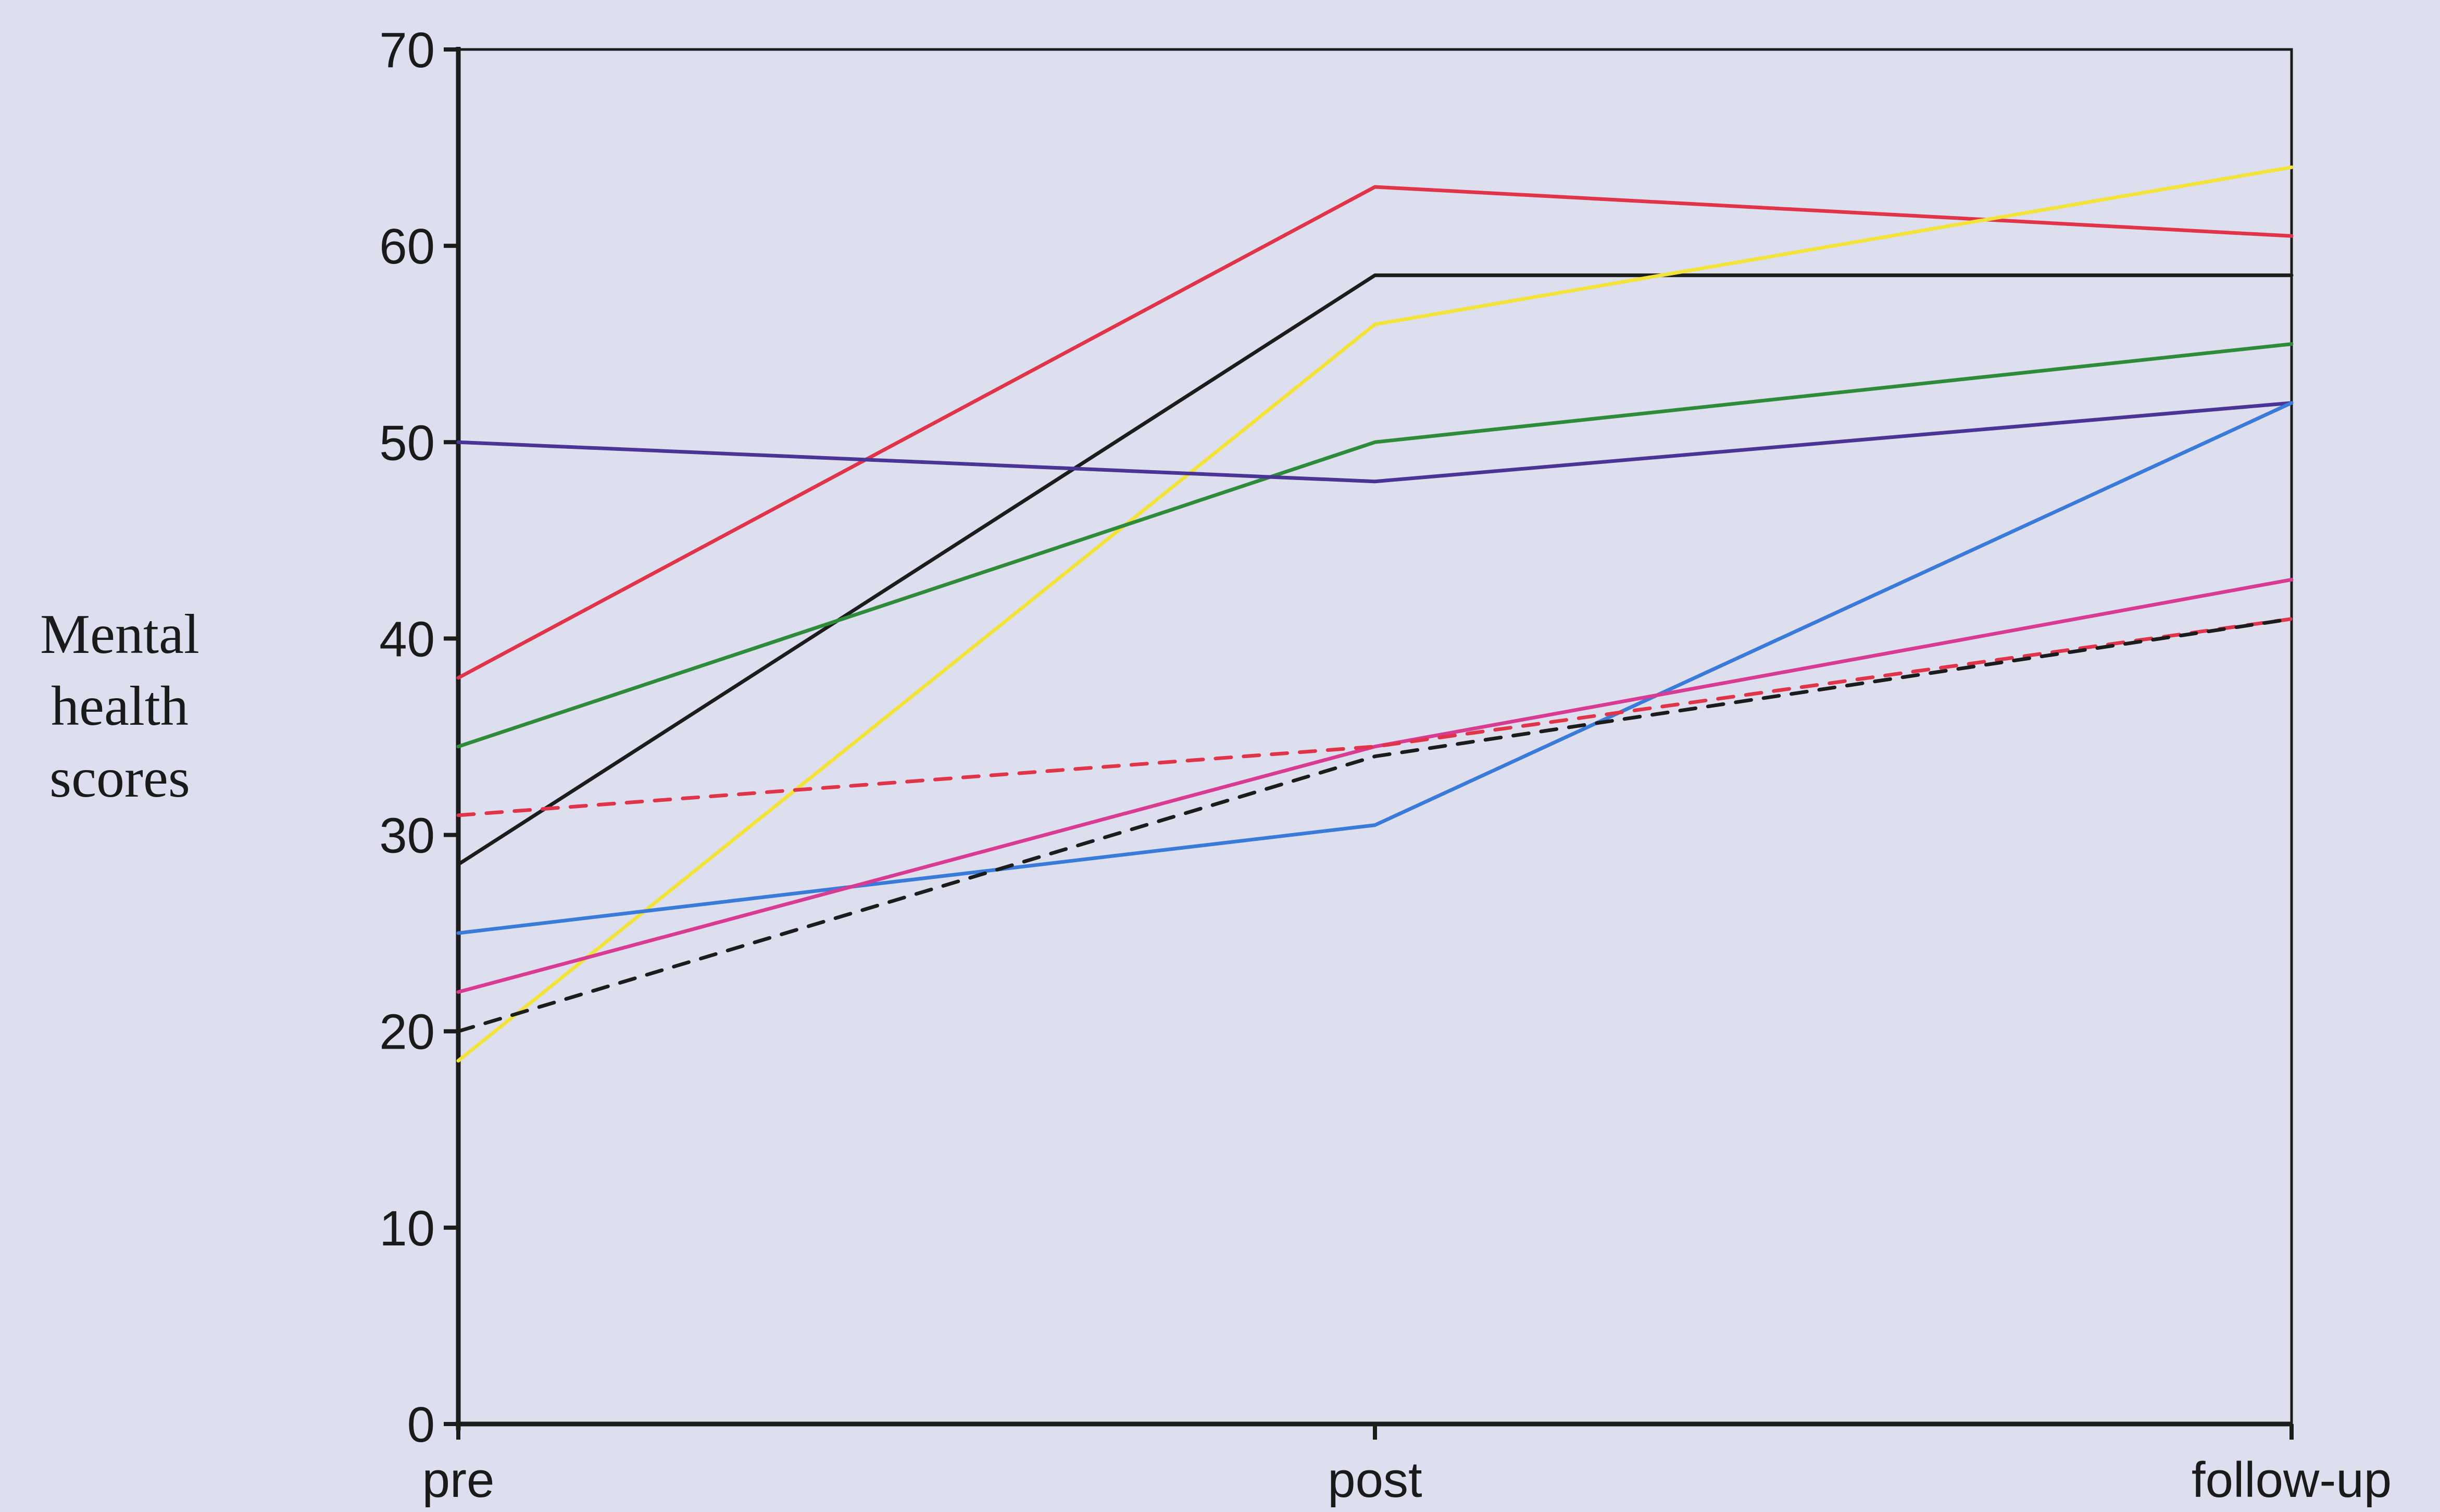  I want to click on y-tick-label: 0, so click(421, 1425).